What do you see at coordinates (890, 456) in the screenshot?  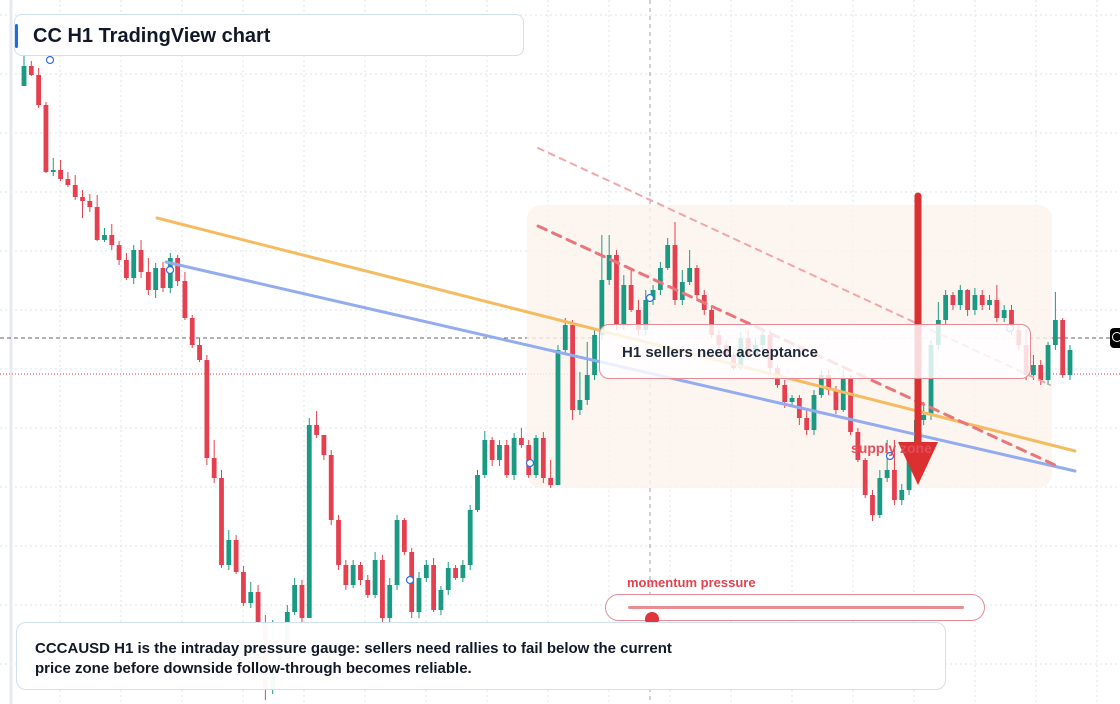 I see `pivot-marker` at bounding box center [890, 456].